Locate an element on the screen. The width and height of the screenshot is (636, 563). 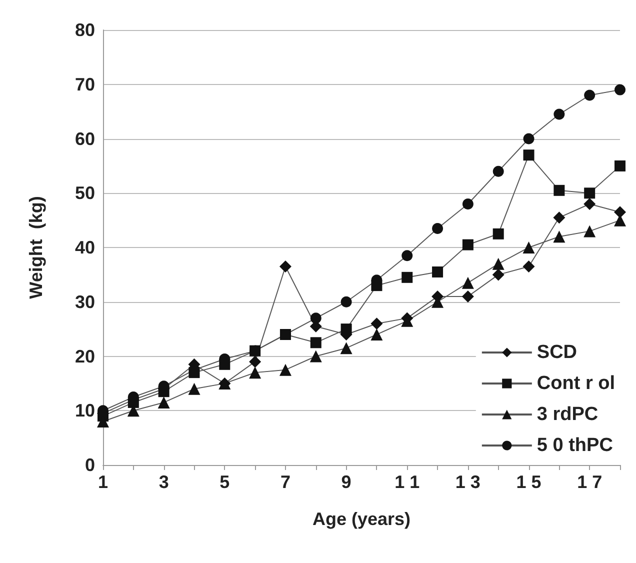
legend-label: SCD is located at coordinates (557, 352).